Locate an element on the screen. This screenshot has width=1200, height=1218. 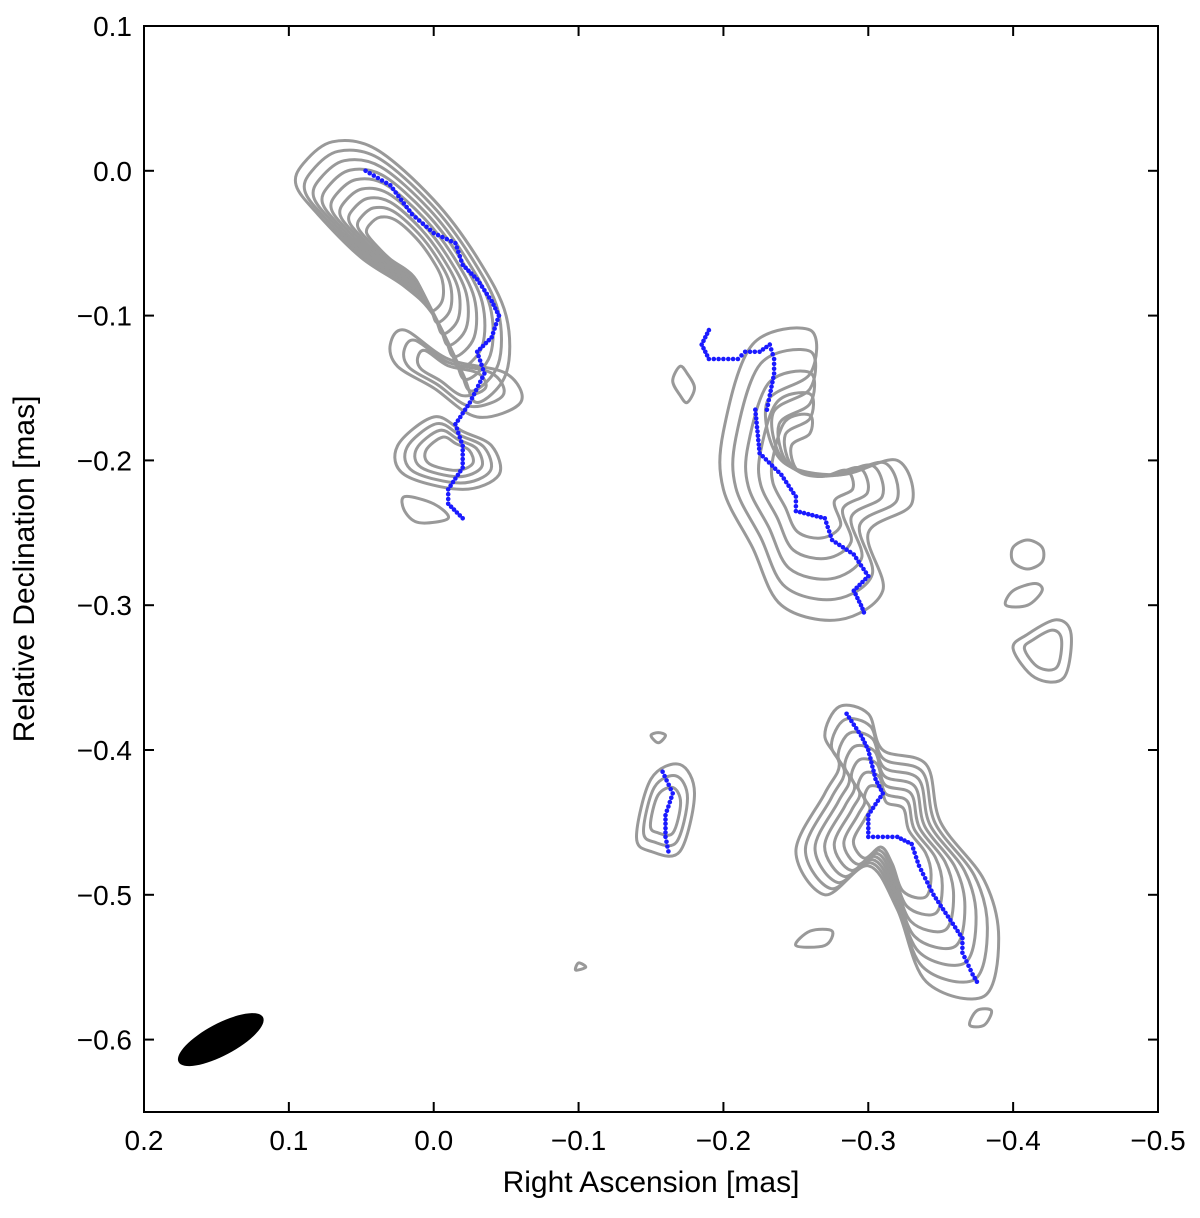
x-tick-label: 0.0 is located at coordinates (433, 1140).